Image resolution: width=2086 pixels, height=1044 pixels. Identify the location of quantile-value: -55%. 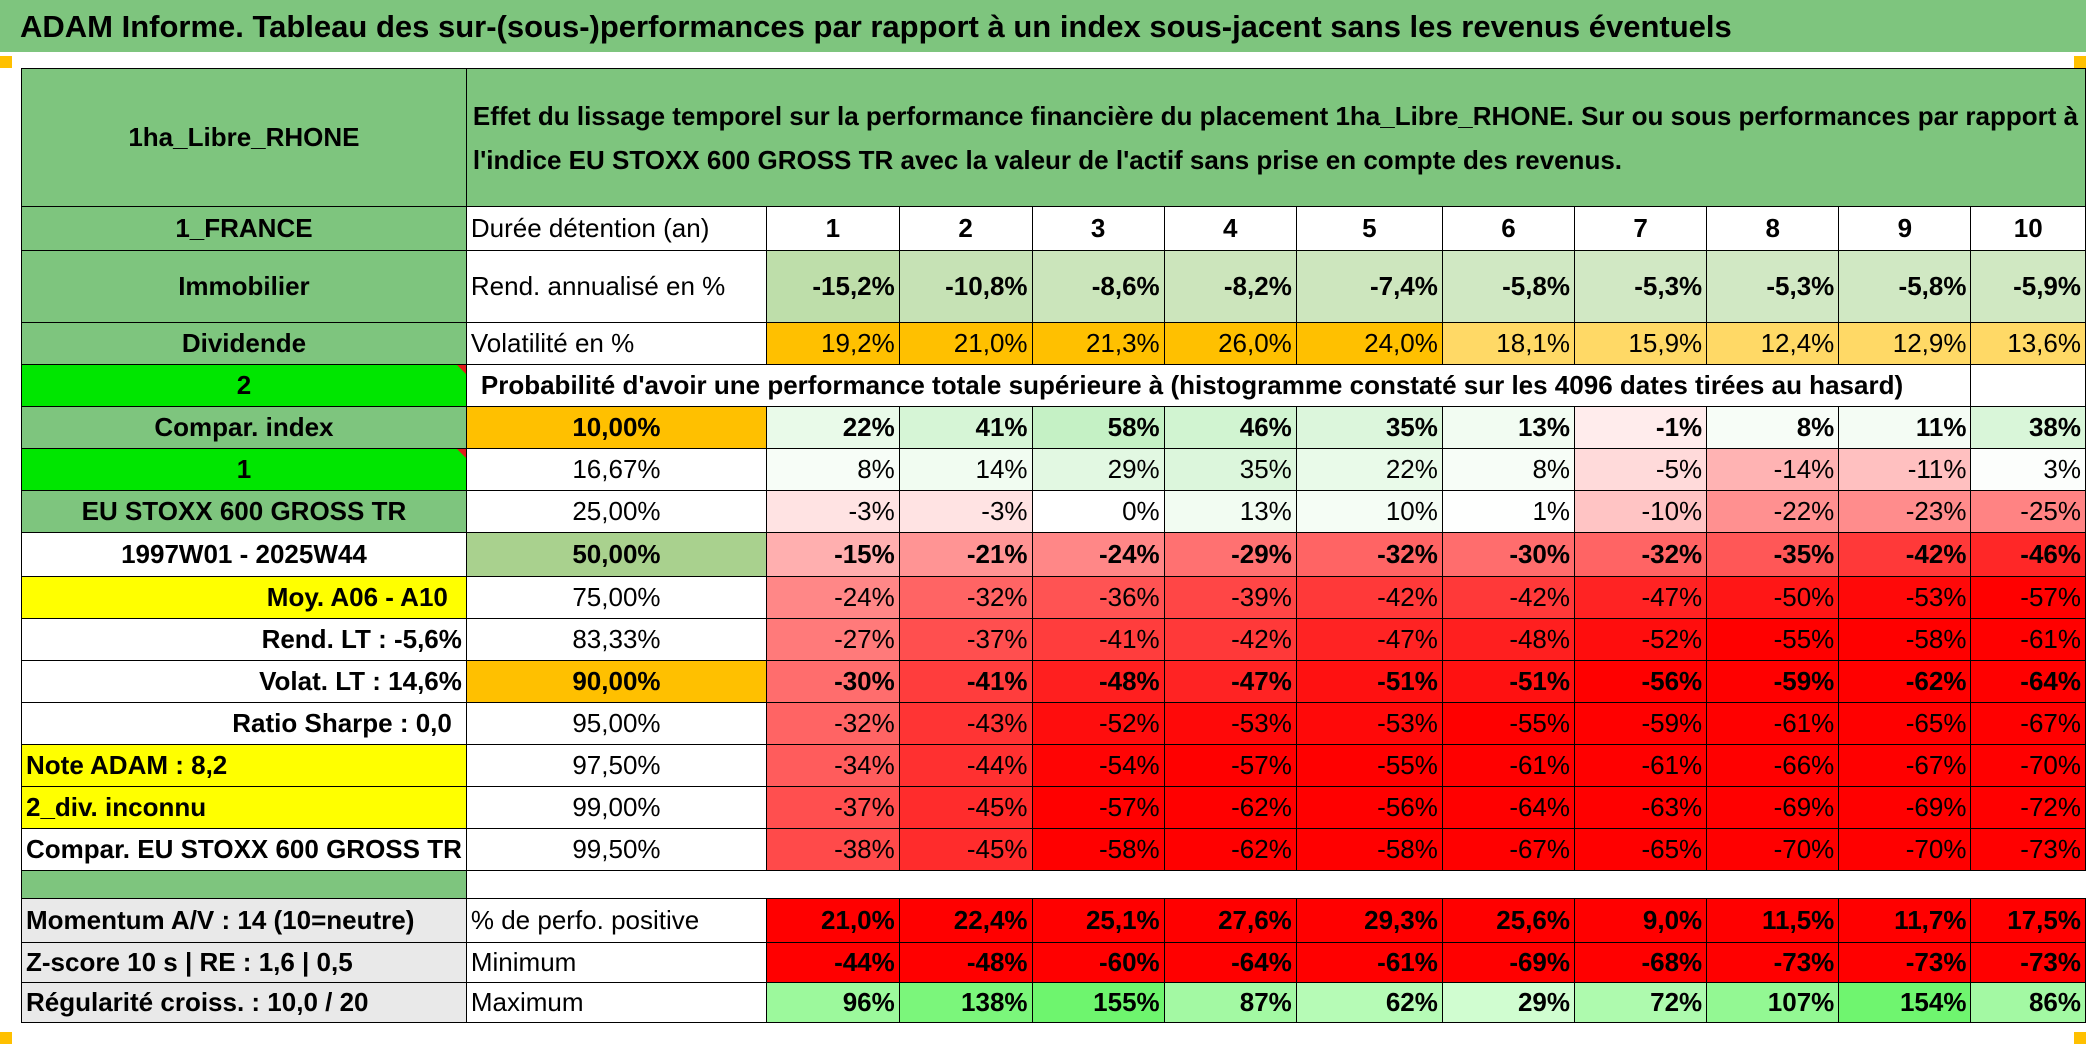
(1773, 639).